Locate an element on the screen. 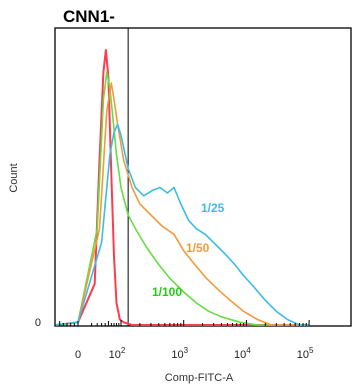 The width and height of the screenshot is (352, 391). series-label-1-50: 1/50 is located at coordinates (198, 248).